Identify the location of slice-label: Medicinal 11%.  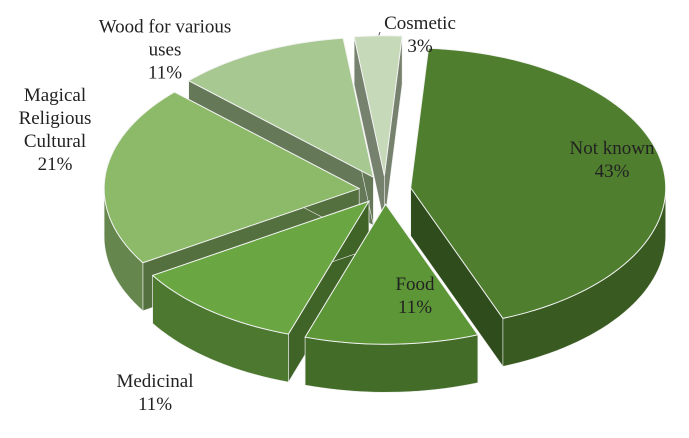
(155, 393).